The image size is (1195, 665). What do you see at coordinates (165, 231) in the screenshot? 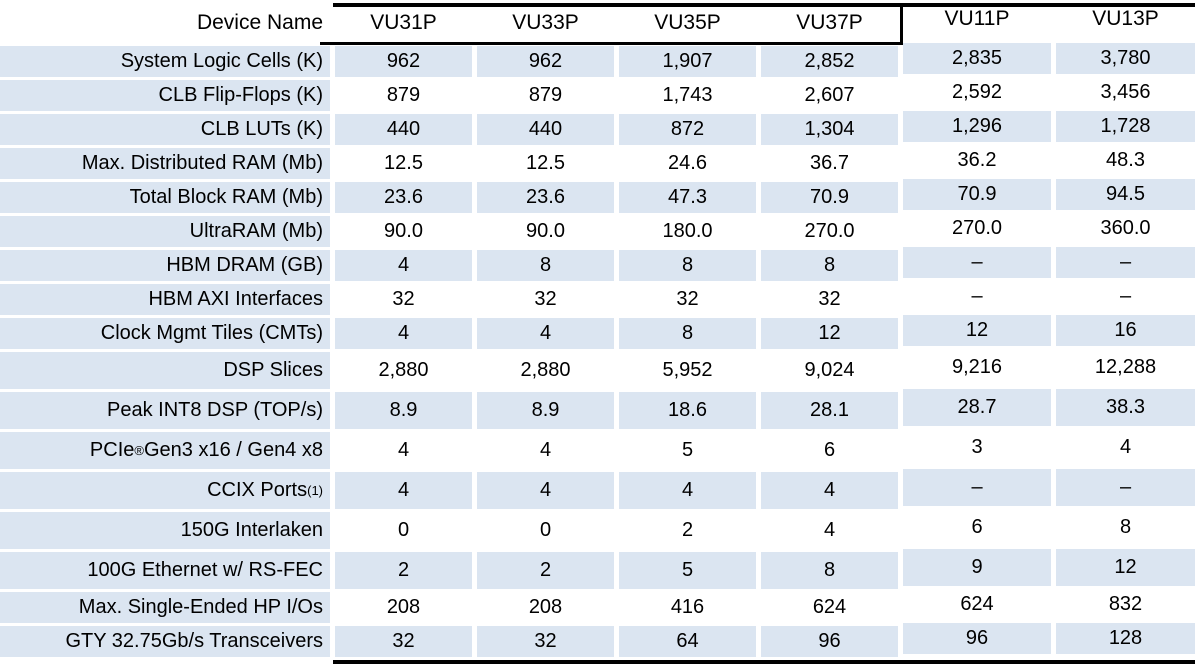
I see `row-label: UltraRAM (Mb)` at bounding box center [165, 231].